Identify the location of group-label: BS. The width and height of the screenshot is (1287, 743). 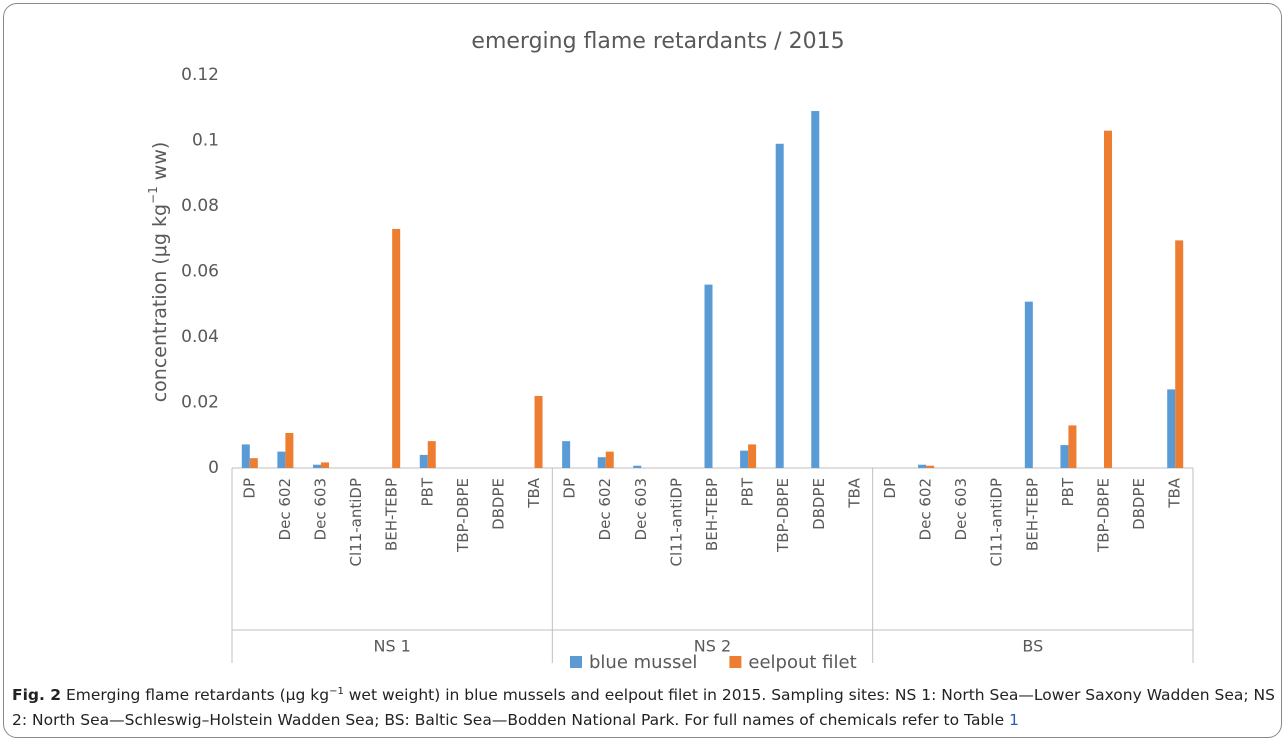
(1032, 646).